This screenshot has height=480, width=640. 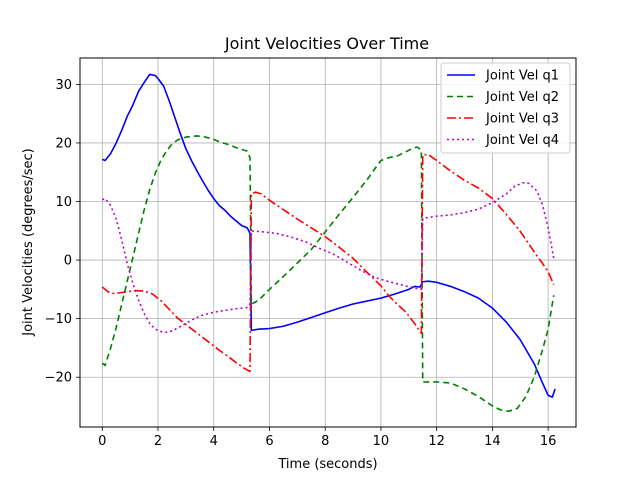 I want to click on legend-label: Joint Vel q2, so click(x=522, y=97).